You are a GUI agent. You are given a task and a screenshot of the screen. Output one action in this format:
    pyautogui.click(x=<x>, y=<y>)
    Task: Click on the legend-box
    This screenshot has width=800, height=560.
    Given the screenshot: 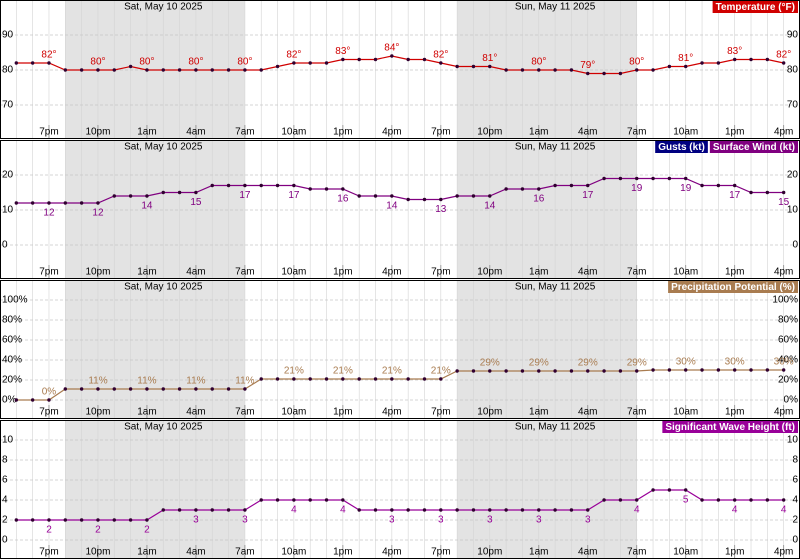 What is the action you would take?
    pyautogui.click(x=681, y=147)
    